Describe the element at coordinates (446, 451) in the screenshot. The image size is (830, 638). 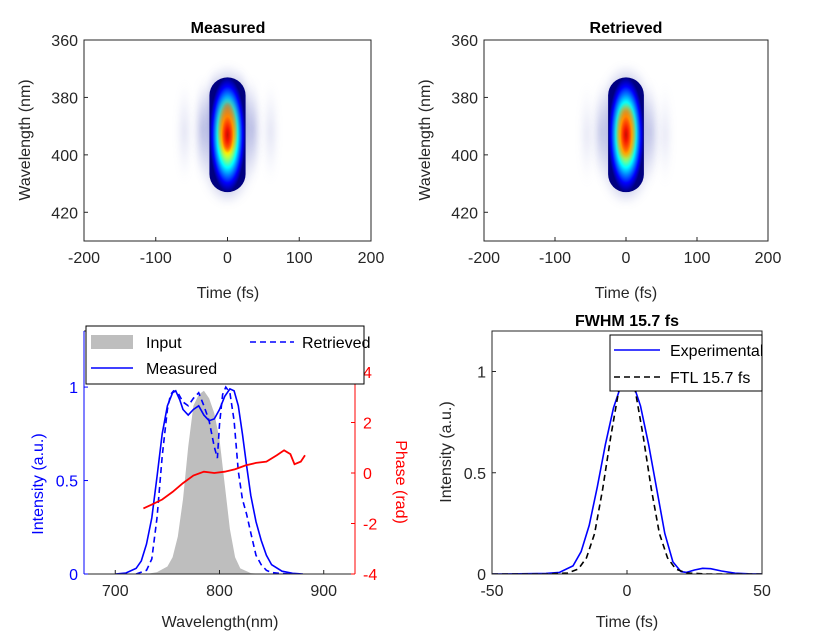
I see `temporal-ylabel: Intensity (a.u.)` at that location.